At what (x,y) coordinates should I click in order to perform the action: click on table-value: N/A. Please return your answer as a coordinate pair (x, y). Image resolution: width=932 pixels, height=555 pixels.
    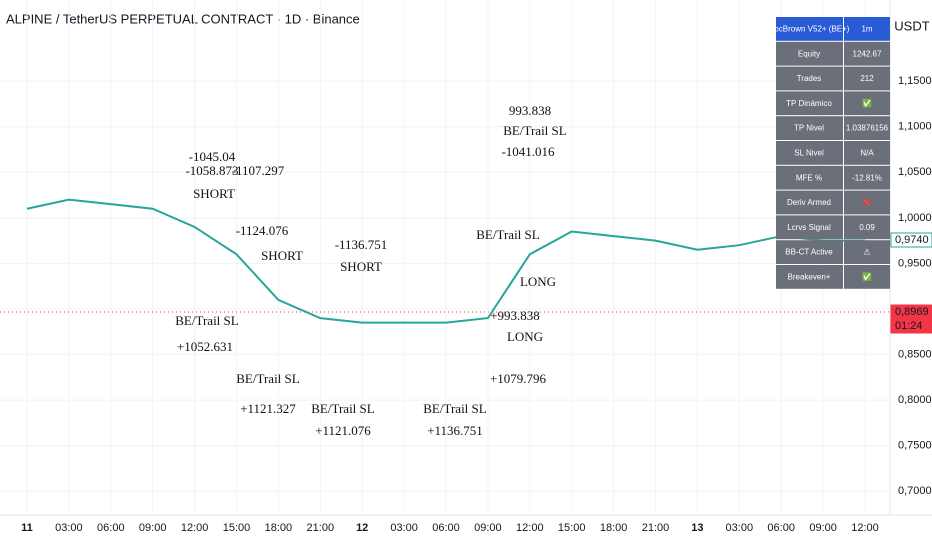
    Looking at the image, I should click on (867, 153).